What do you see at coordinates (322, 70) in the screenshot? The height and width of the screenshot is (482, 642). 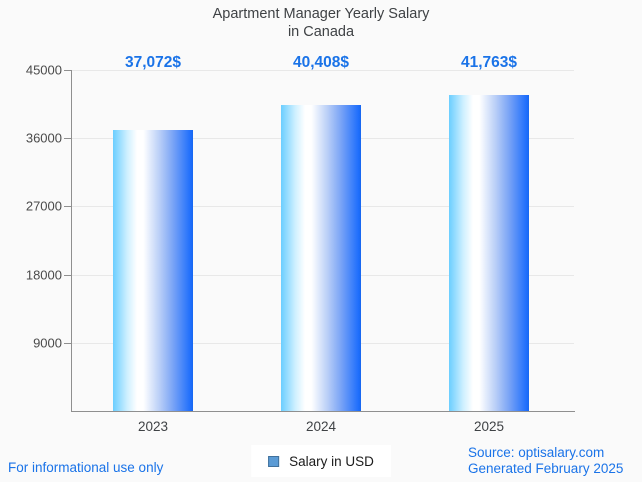 I see `gridline` at bounding box center [322, 70].